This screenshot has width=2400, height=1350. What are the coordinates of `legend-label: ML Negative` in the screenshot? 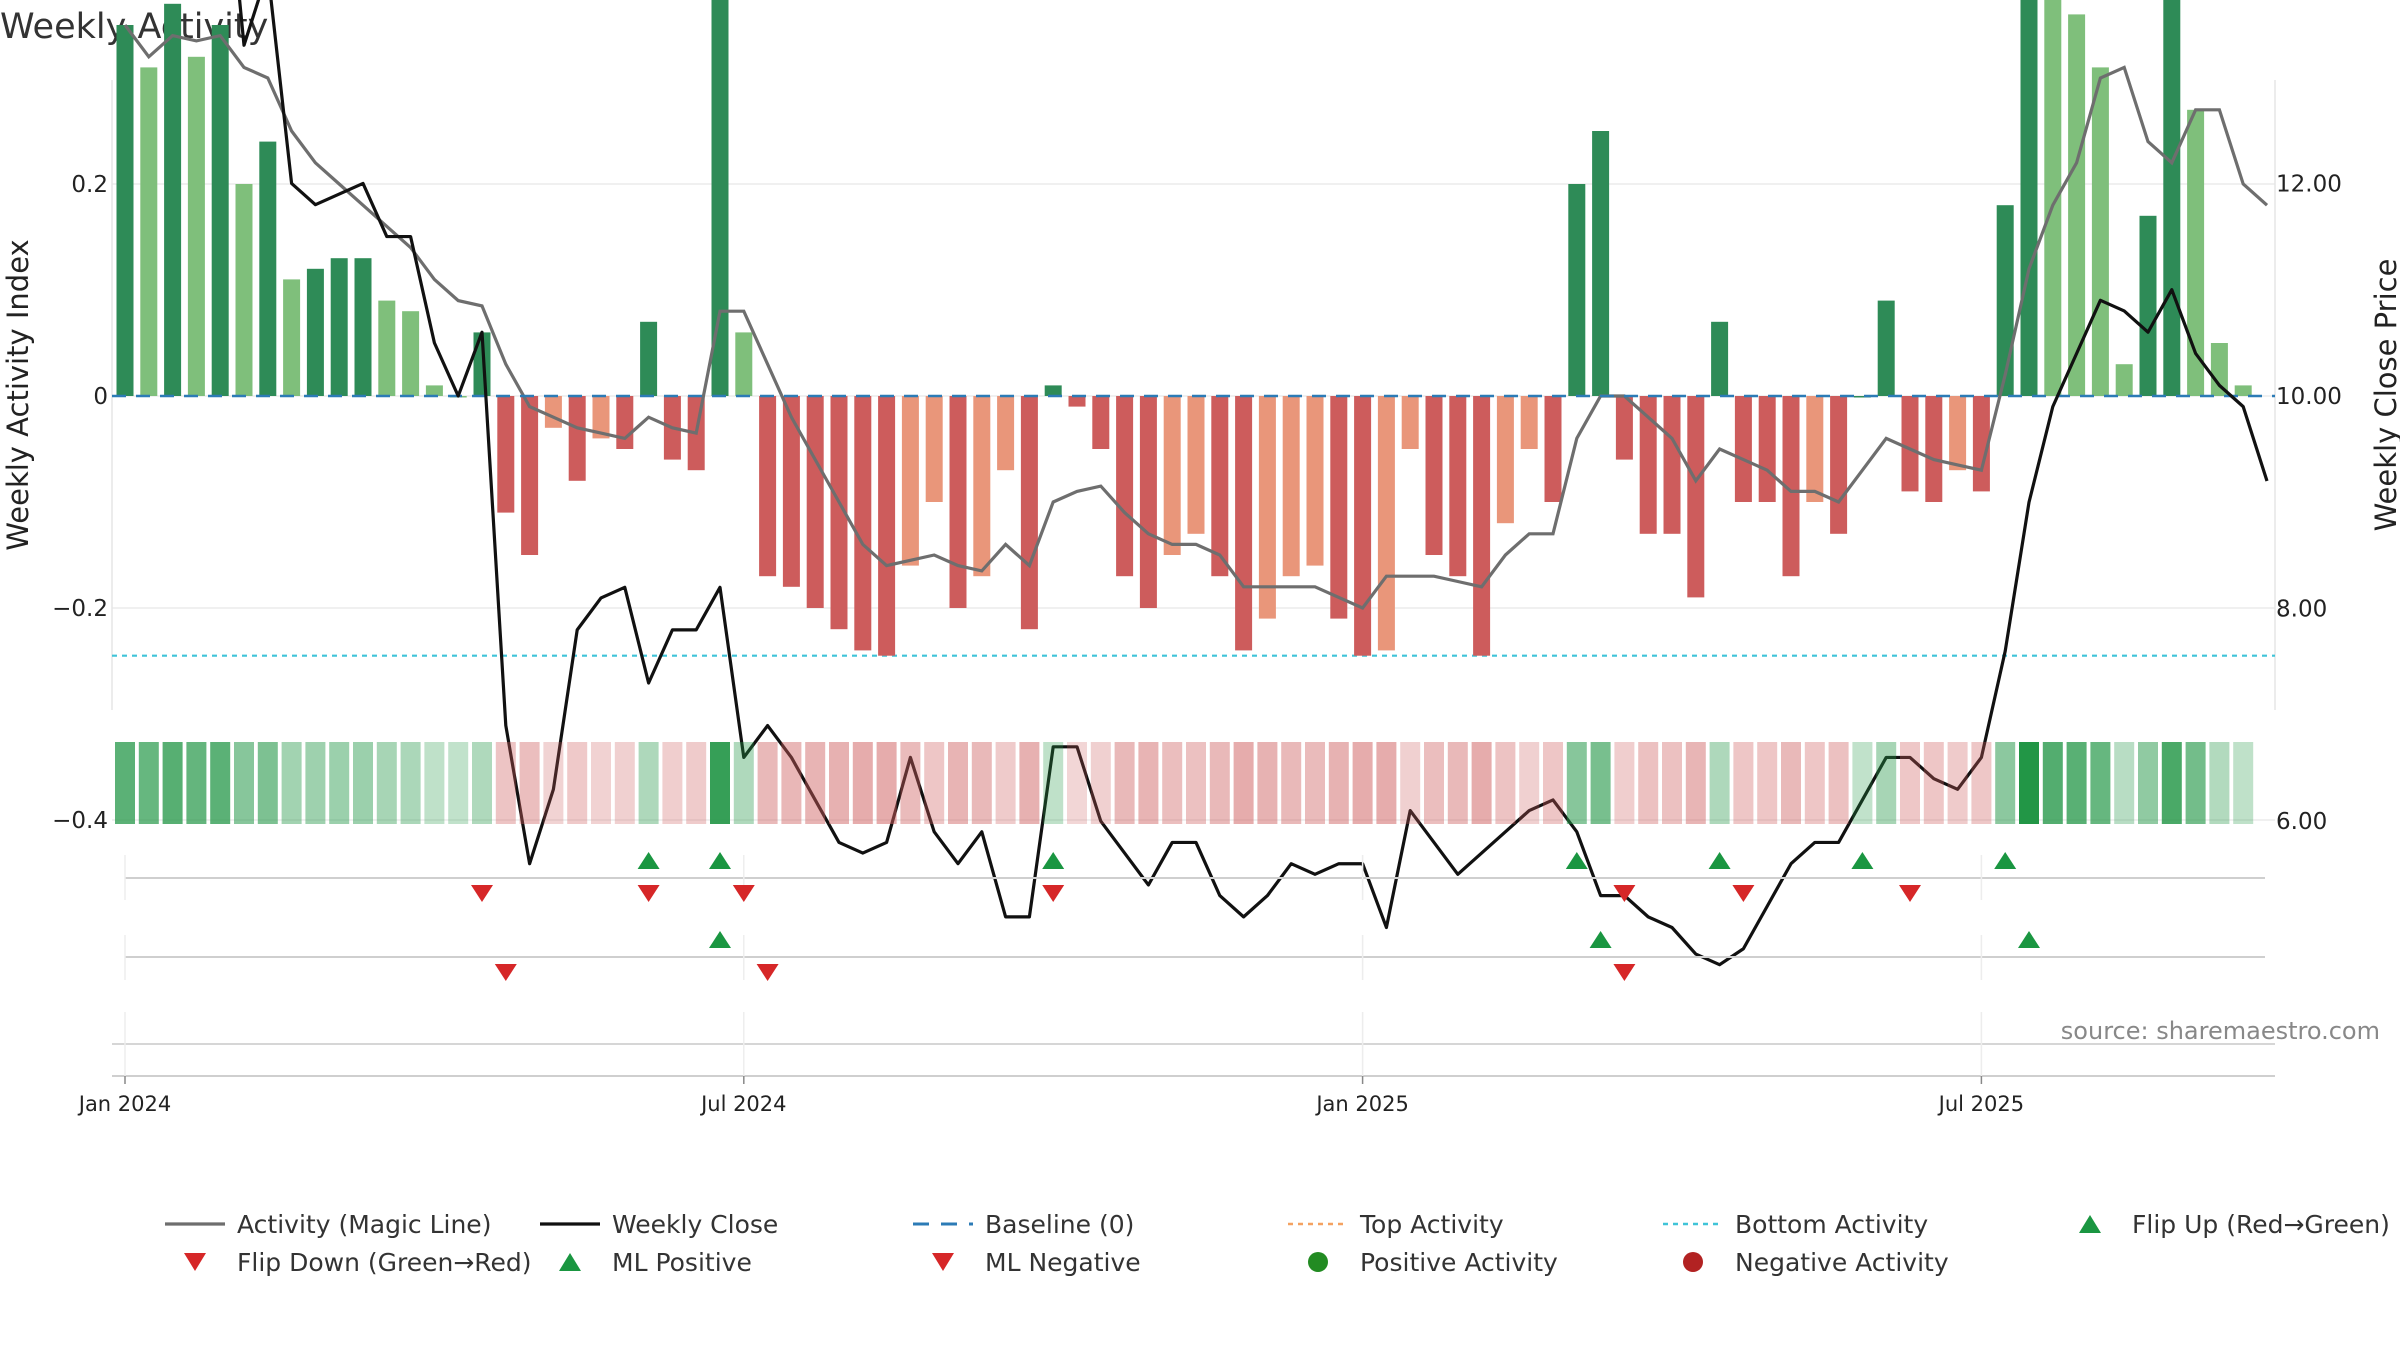 It's located at (1063, 1262).